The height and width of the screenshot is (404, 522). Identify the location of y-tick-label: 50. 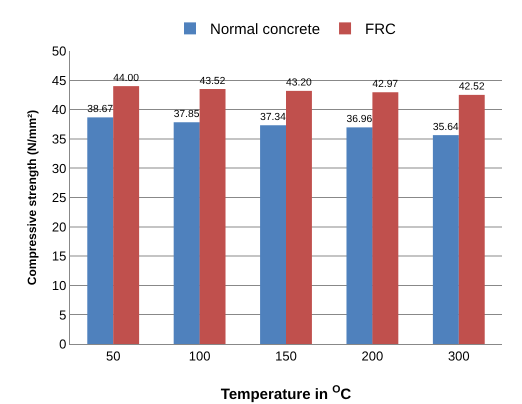
(59, 51).